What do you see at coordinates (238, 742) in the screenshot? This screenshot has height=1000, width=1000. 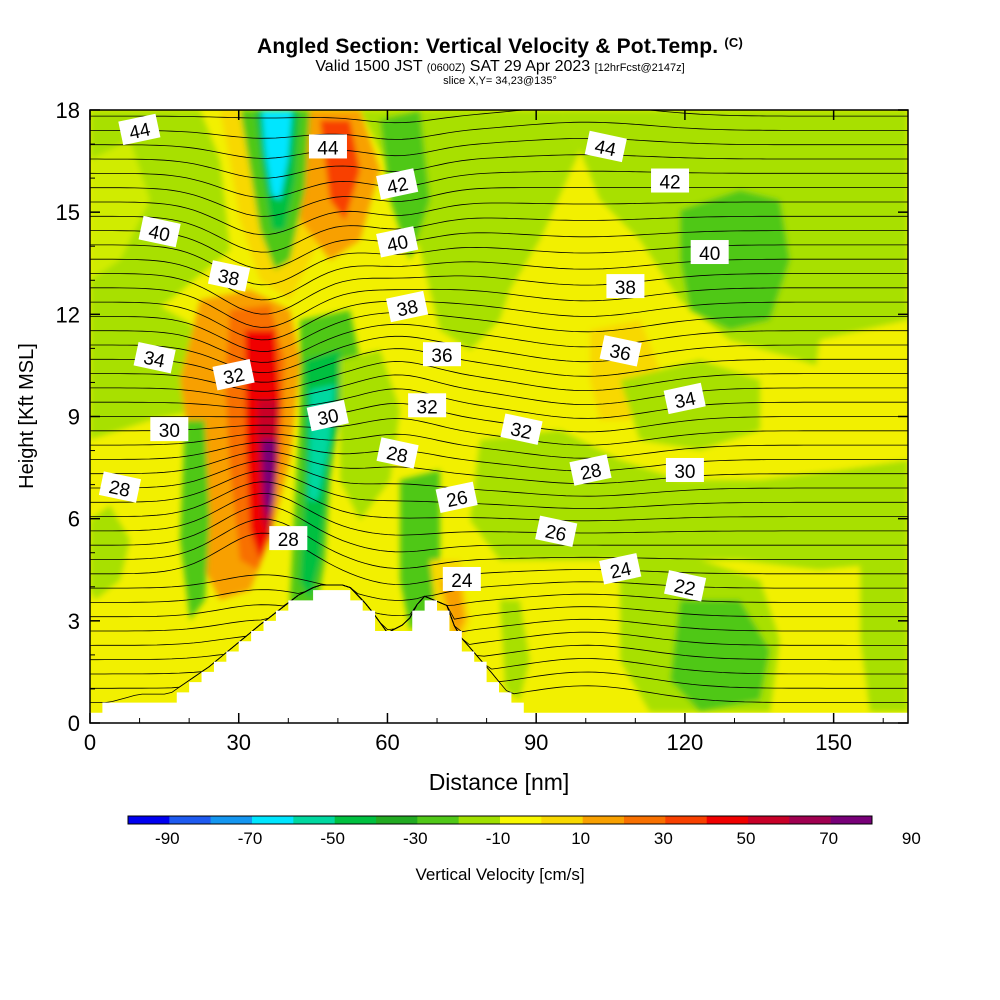 I see `x-tick-label: 30` at bounding box center [238, 742].